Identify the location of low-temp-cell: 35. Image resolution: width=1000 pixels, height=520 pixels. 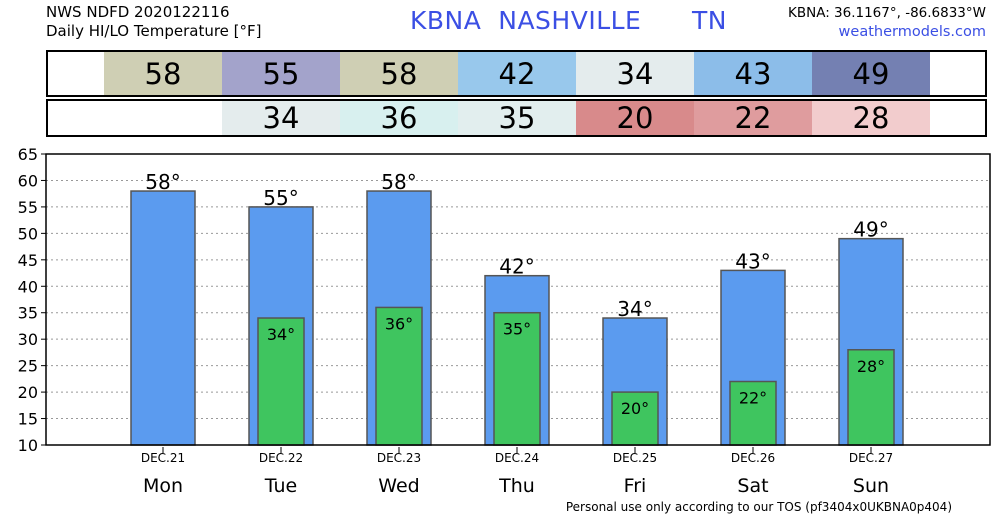
(517, 118).